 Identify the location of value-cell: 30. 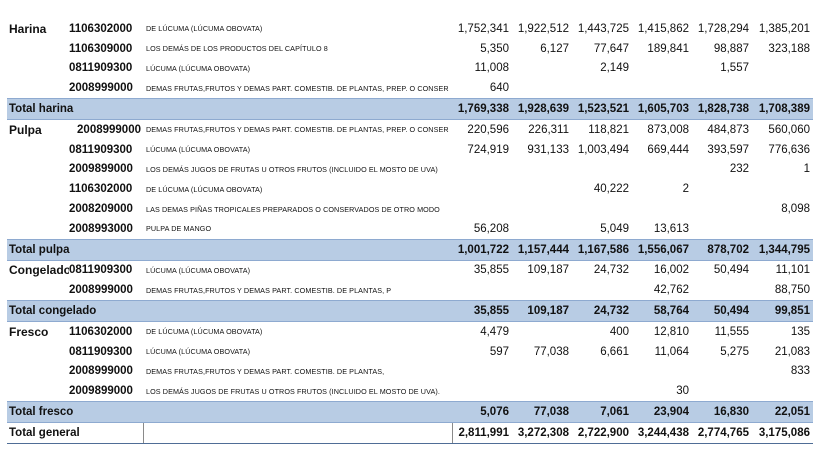
(682, 391).